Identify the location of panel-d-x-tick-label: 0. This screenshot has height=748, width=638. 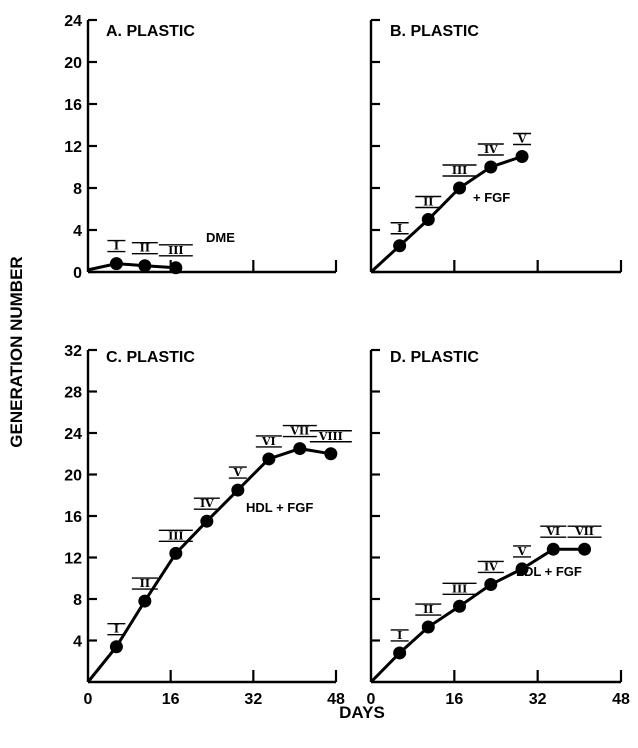
(371, 699).